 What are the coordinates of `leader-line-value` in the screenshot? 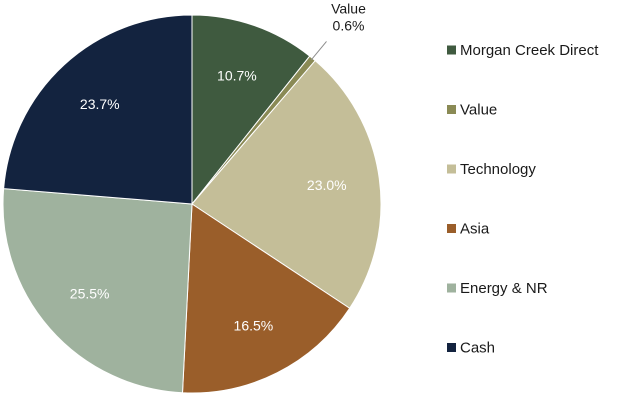 It's located at (318, 51).